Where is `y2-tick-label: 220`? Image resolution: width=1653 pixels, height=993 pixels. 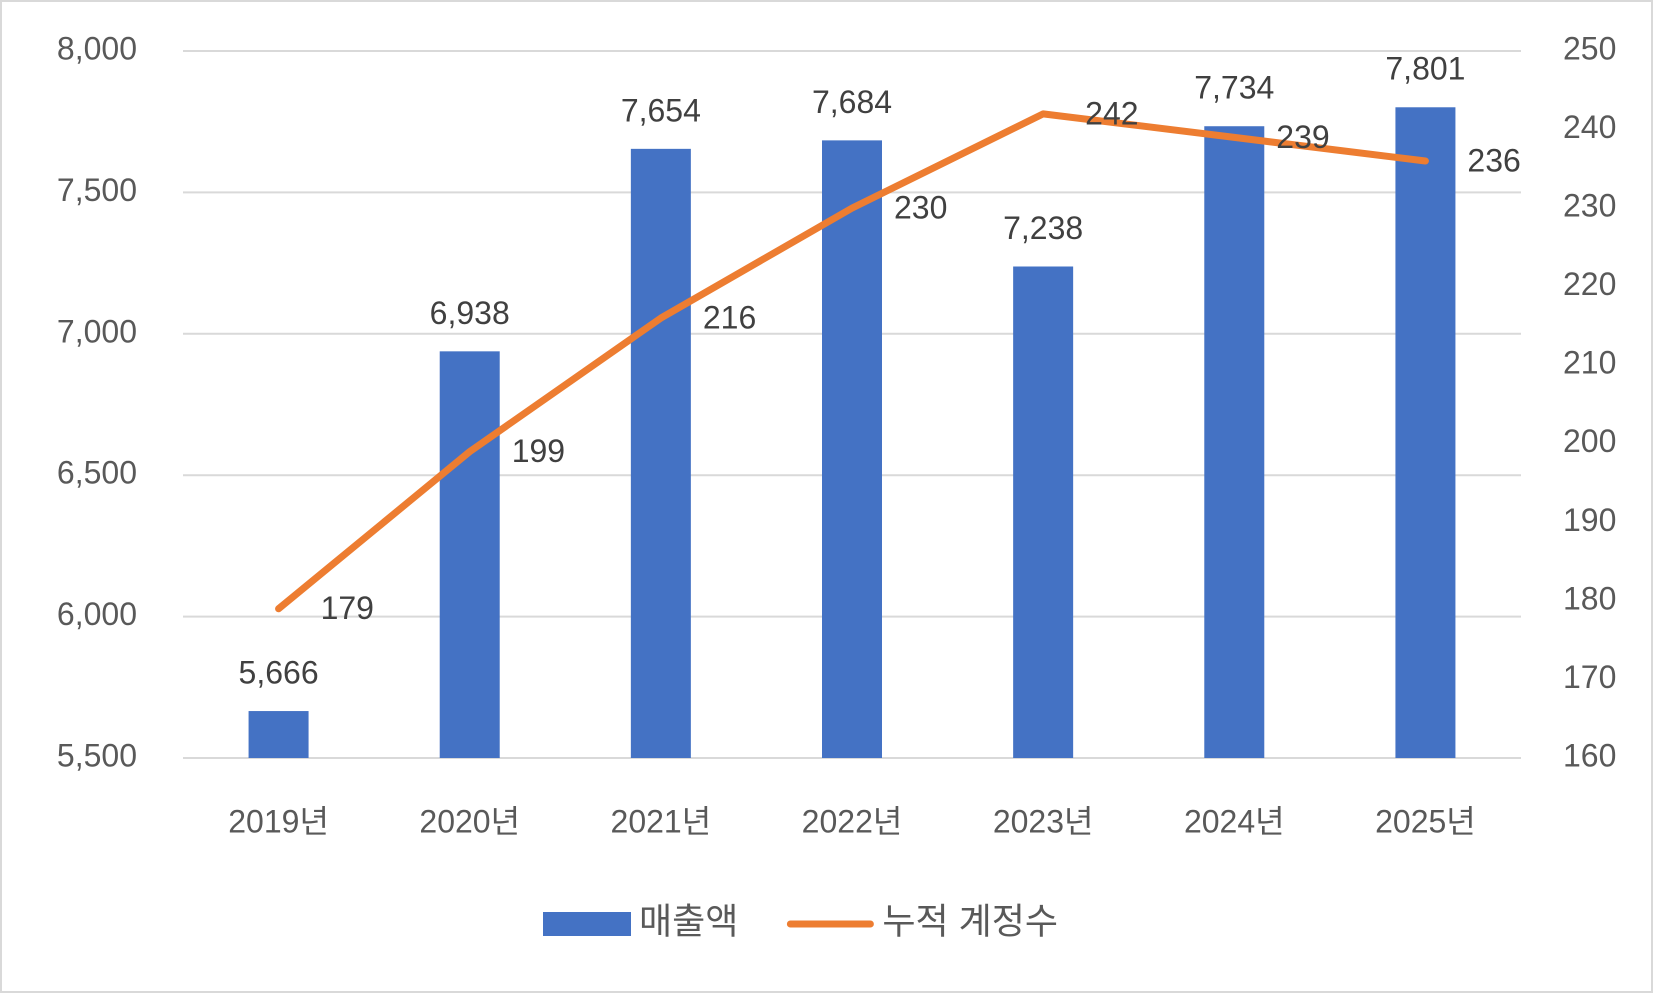
y2-tick-label: 220 is located at coordinates (1589, 284).